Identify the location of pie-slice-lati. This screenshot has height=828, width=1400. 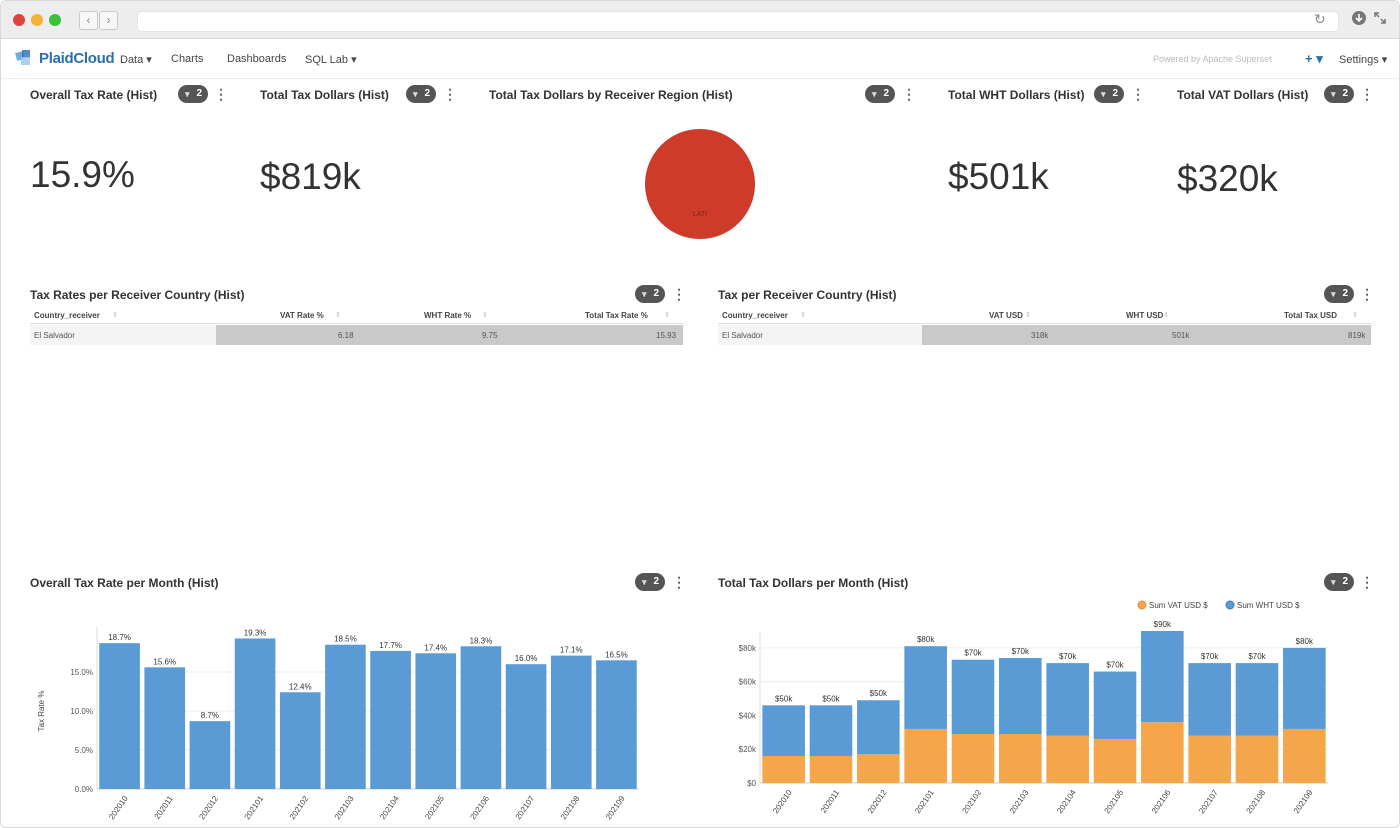
(700, 184).